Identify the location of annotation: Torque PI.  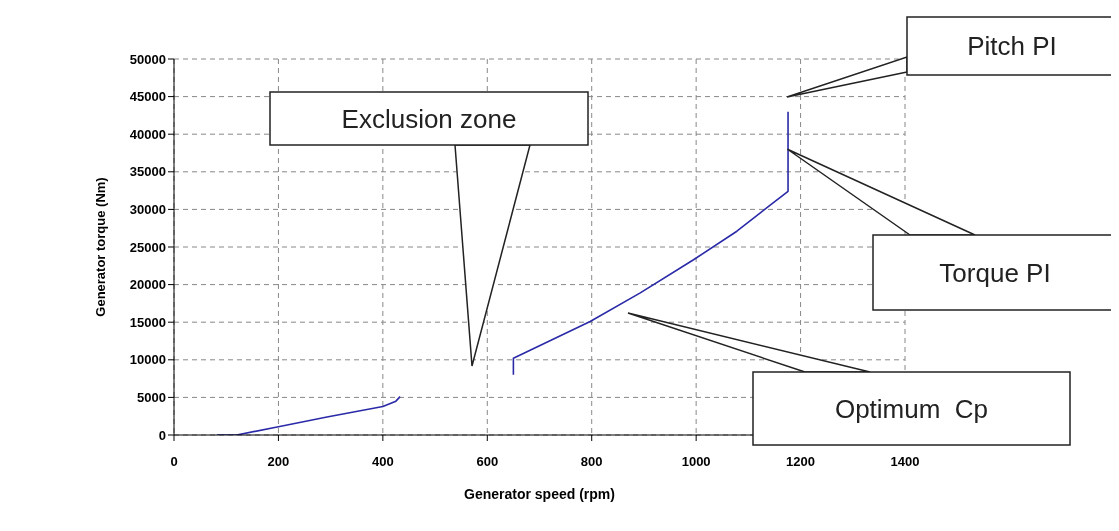
(995, 272).